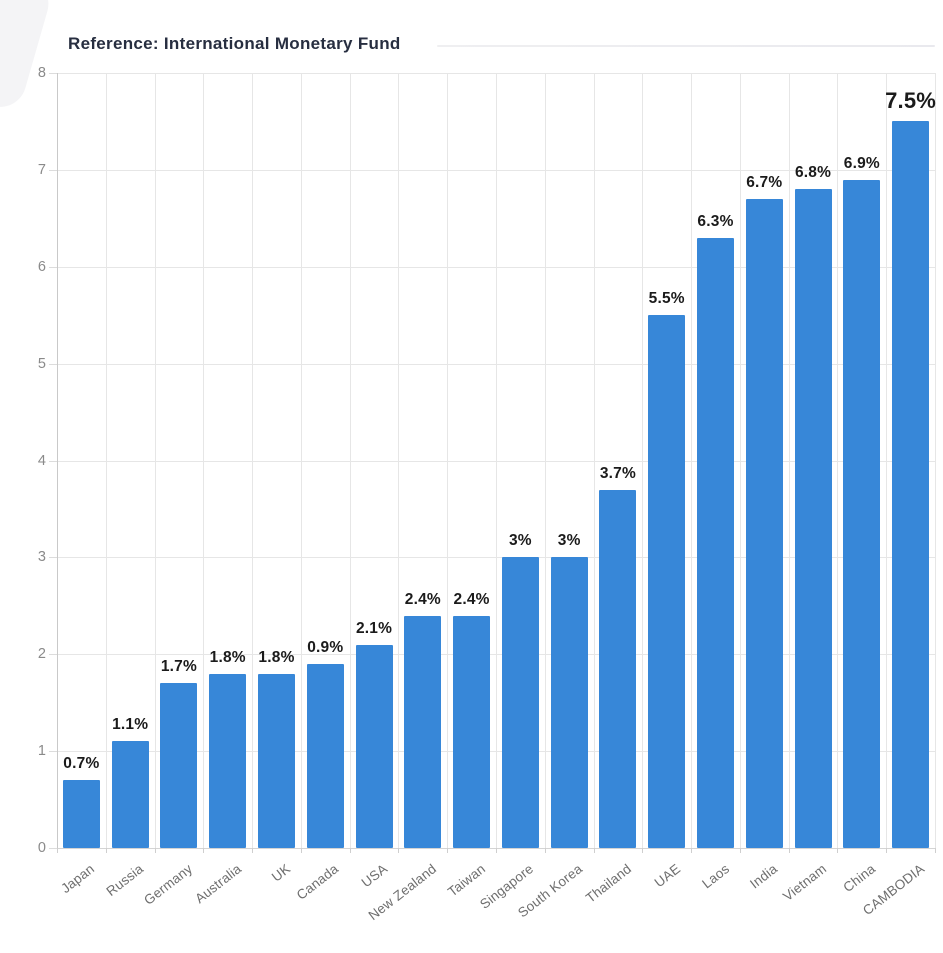  I want to click on bar-uk, so click(276, 760).